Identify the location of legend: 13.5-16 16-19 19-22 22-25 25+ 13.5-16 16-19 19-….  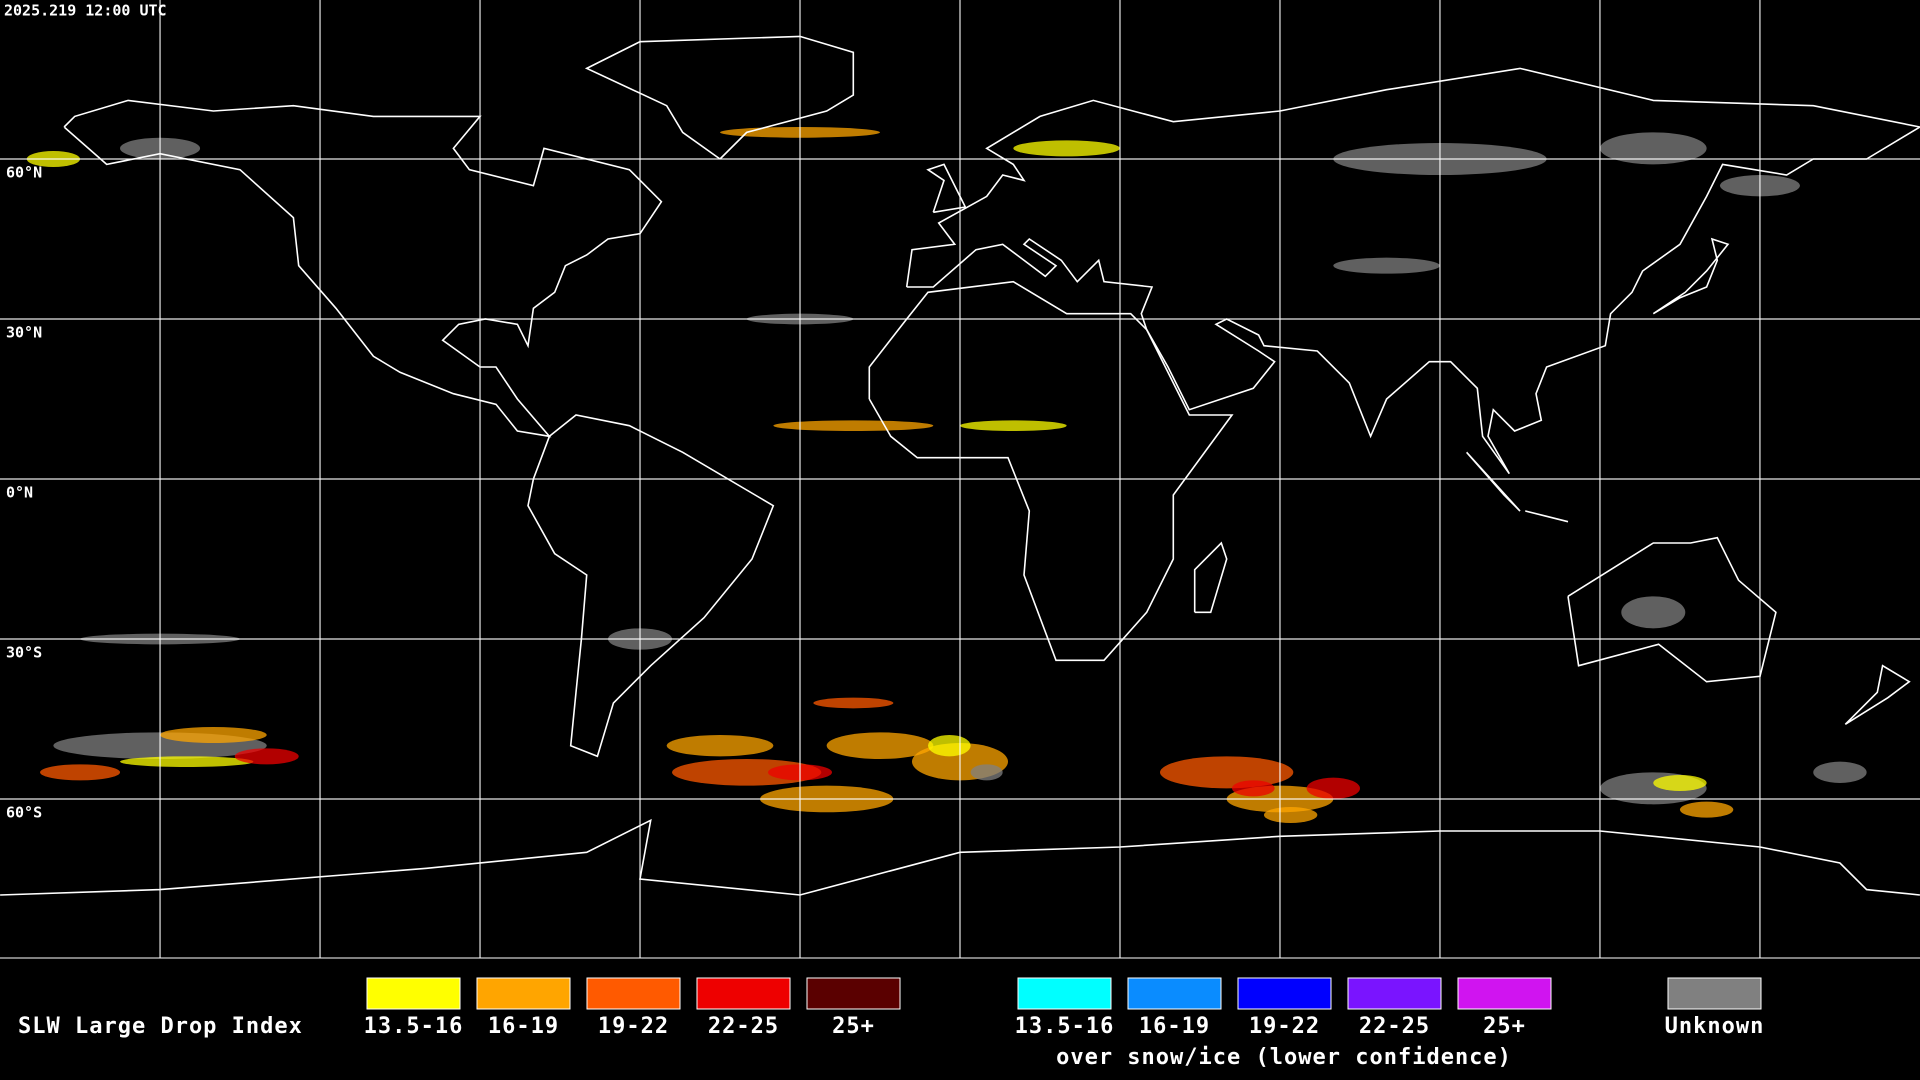
(1064, 1008).